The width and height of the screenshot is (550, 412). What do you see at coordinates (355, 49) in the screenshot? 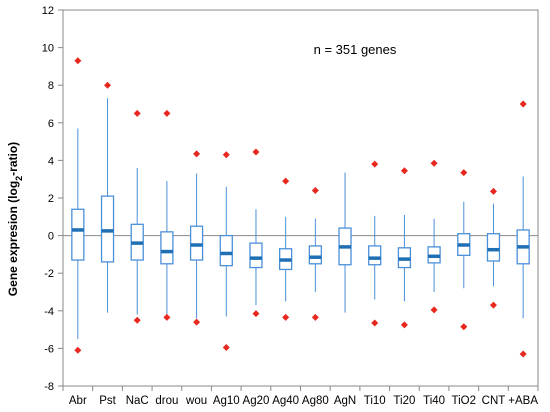
I see `annotation-label: n = 351 genes` at bounding box center [355, 49].